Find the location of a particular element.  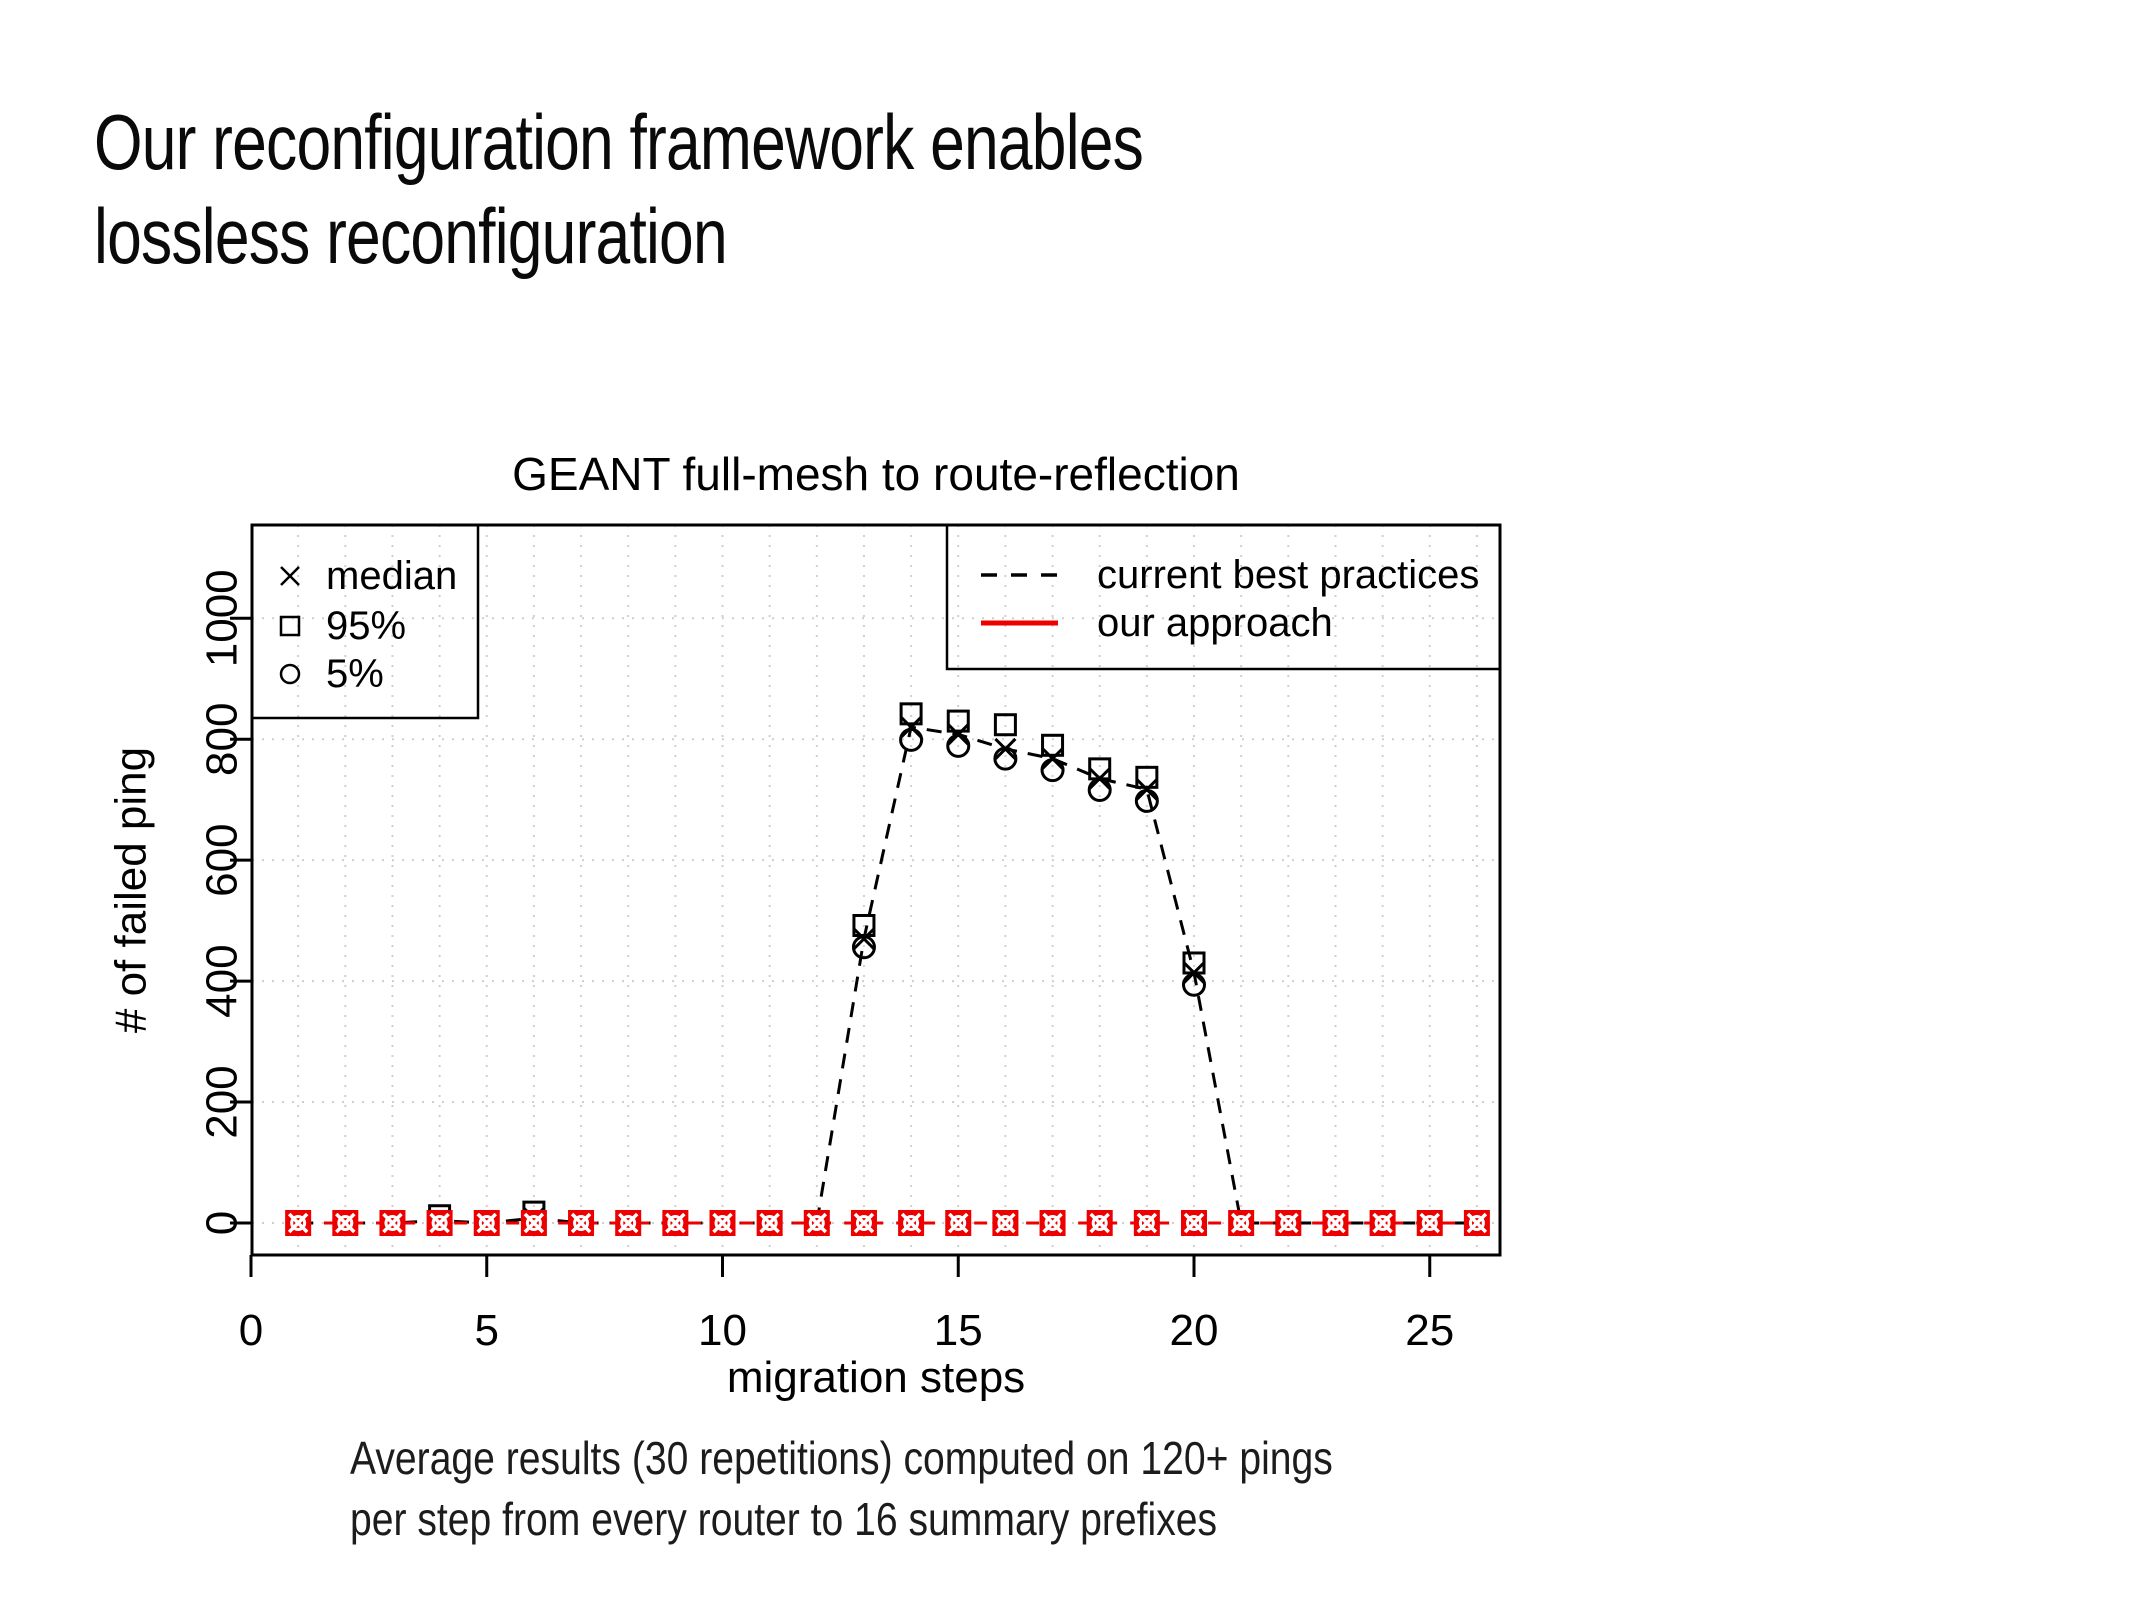

legend-circle-icon is located at coordinates (290, 674).